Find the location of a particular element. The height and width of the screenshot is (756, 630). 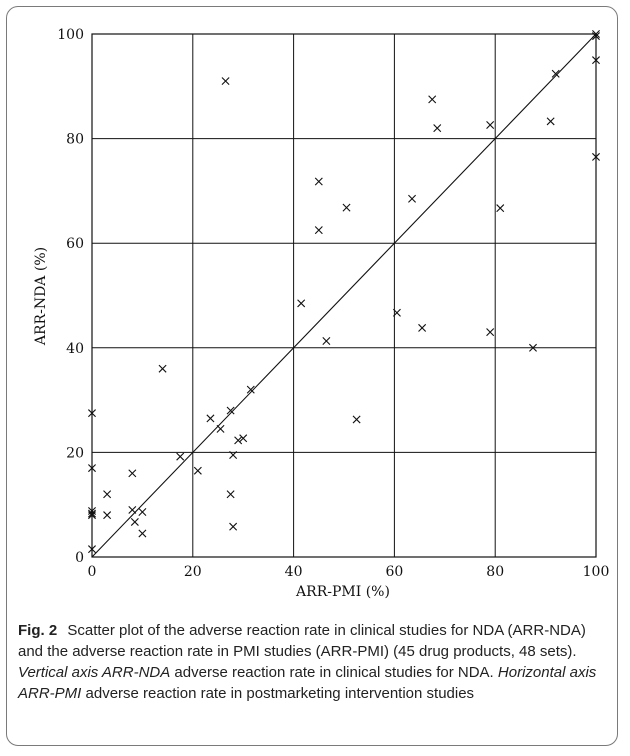

x-tick-label: 100 is located at coordinates (596, 572).